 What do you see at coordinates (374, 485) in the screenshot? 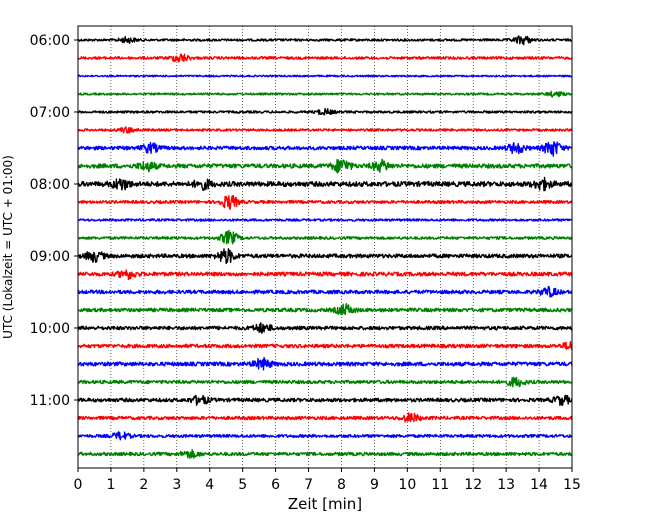
I see `x-tick-label: 9` at bounding box center [374, 485].